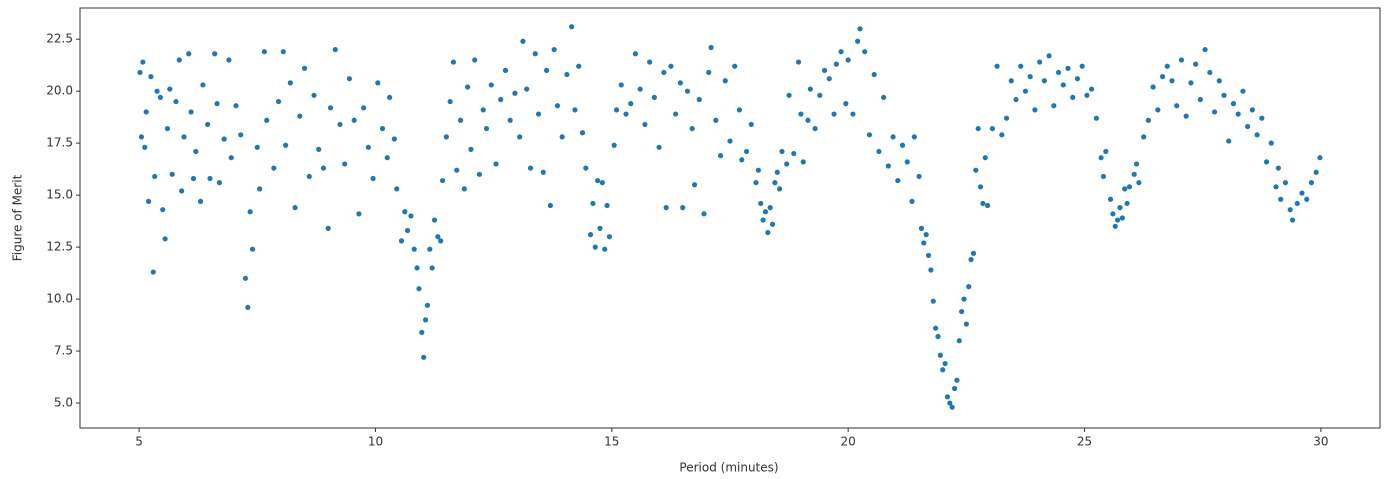  Describe the element at coordinates (728, 468) in the screenshot. I see `x-axis-label: Period (minutes)` at that location.